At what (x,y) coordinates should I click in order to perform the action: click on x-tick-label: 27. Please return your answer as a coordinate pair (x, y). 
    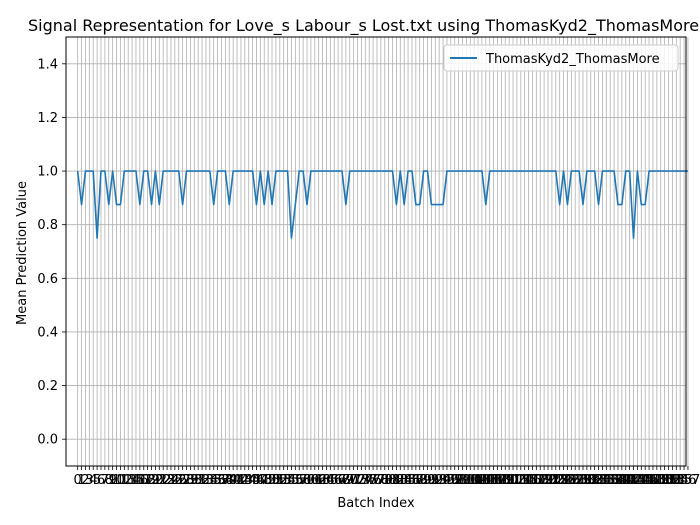
    Looking at the image, I should click on (182, 480).